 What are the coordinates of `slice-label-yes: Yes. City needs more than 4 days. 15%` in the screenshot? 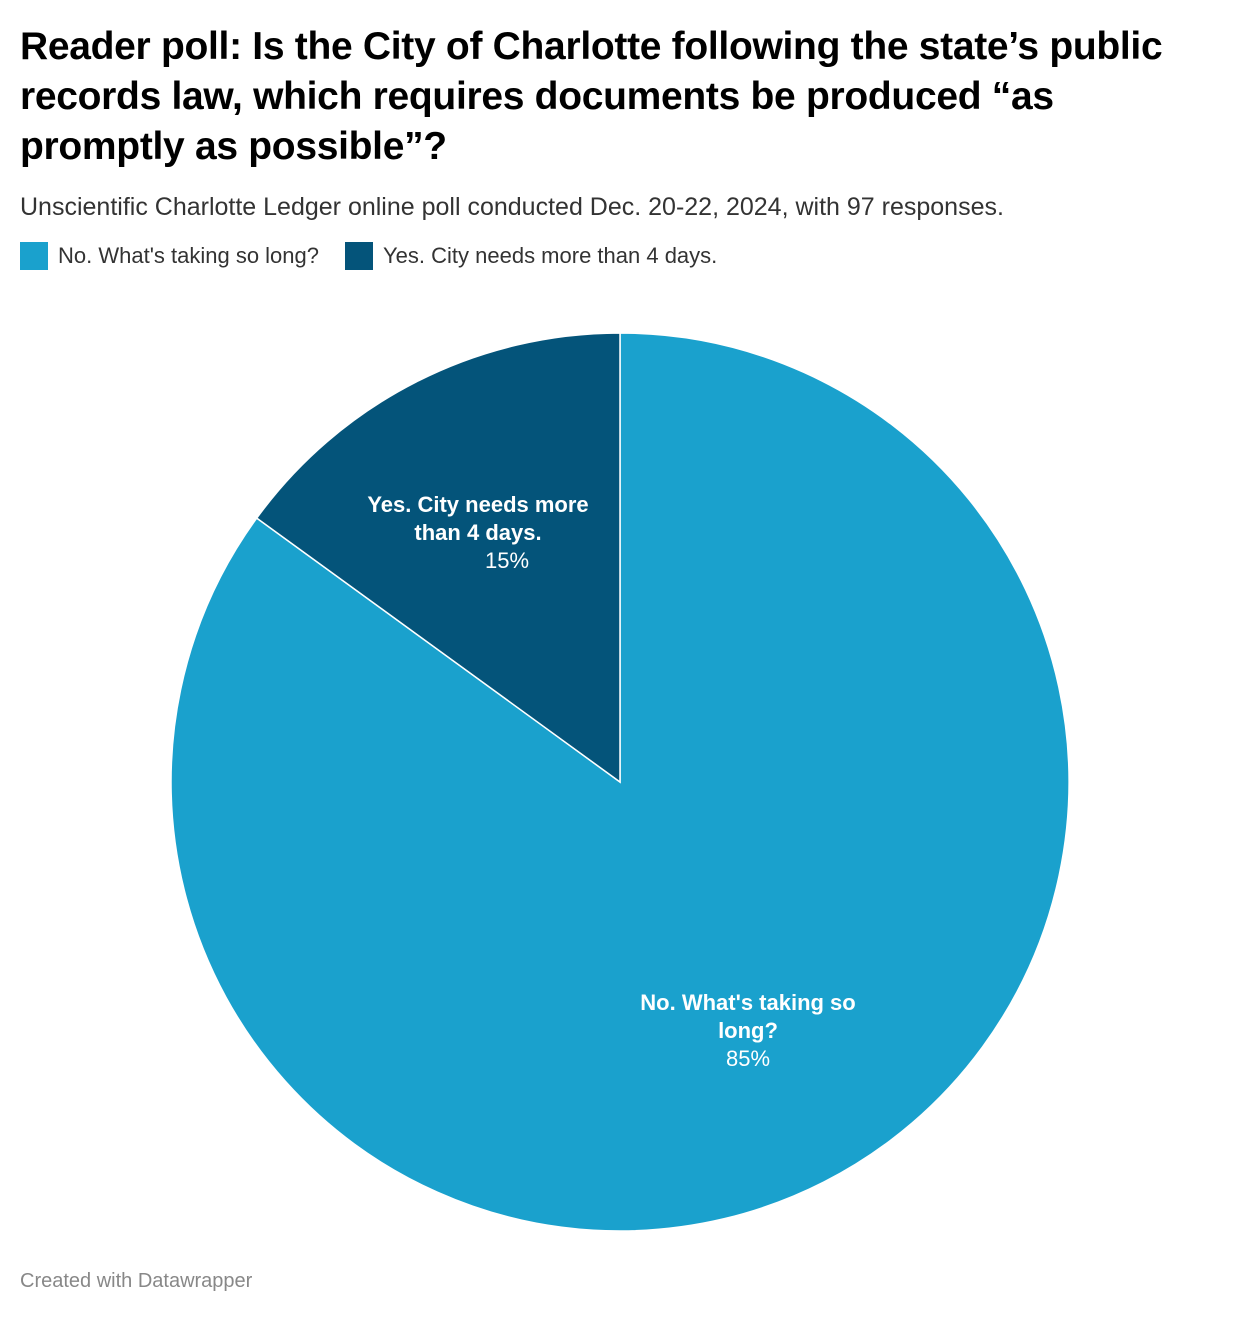 It's located at (477, 532).